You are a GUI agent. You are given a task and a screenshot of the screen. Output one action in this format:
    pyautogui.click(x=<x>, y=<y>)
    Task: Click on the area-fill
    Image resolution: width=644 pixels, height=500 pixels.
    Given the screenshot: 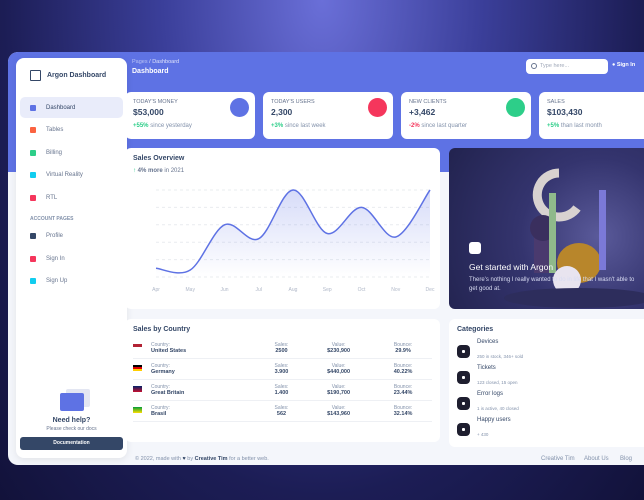 What is the action you would take?
    pyautogui.click(x=293, y=233)
    